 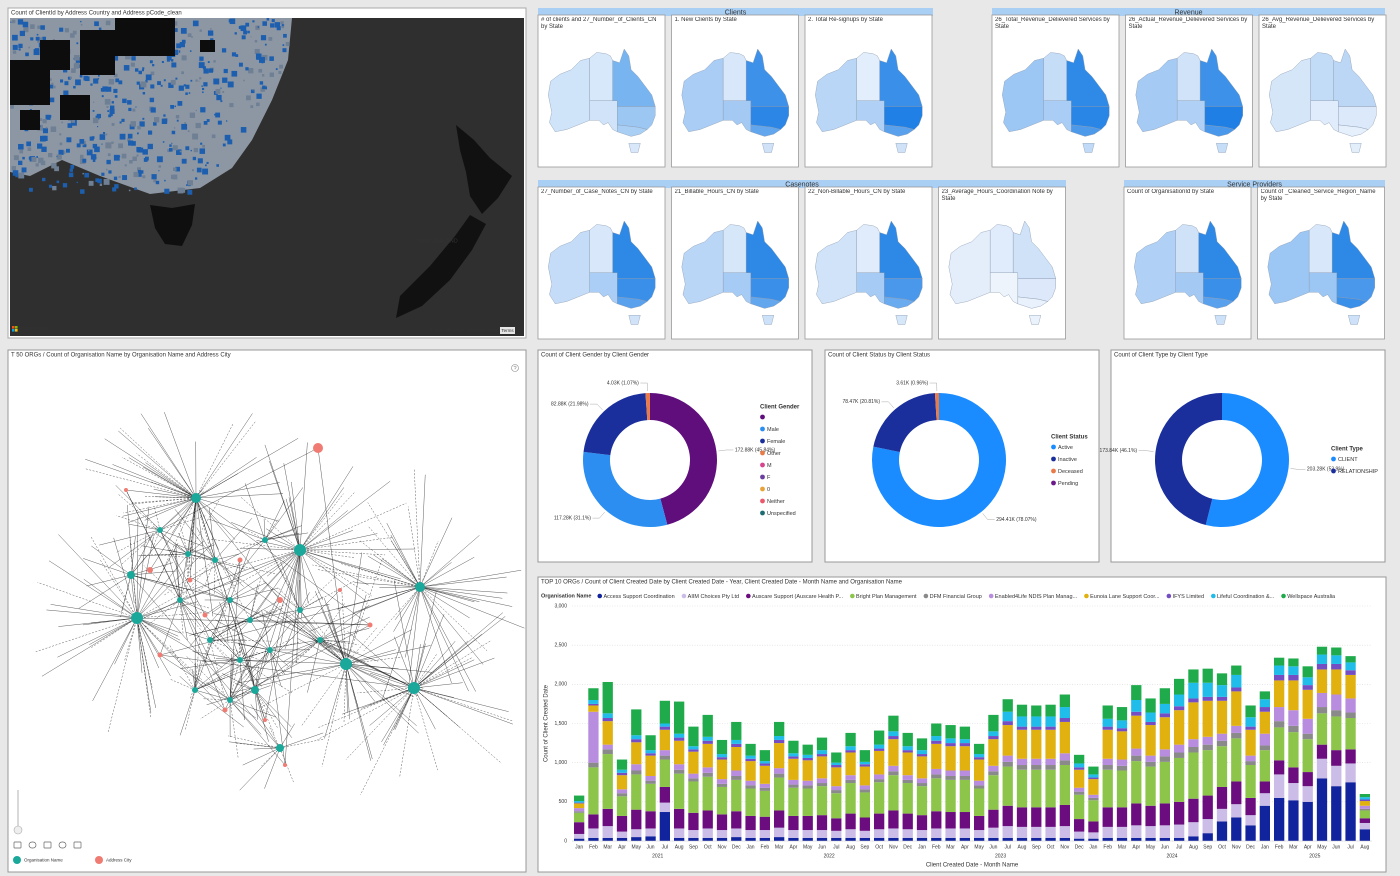 What do you see at coordinates (1161, 356) in the screenshot?
I see `chart-title: Count of Client Type by Client Type` at bounding box center [1161, 356].